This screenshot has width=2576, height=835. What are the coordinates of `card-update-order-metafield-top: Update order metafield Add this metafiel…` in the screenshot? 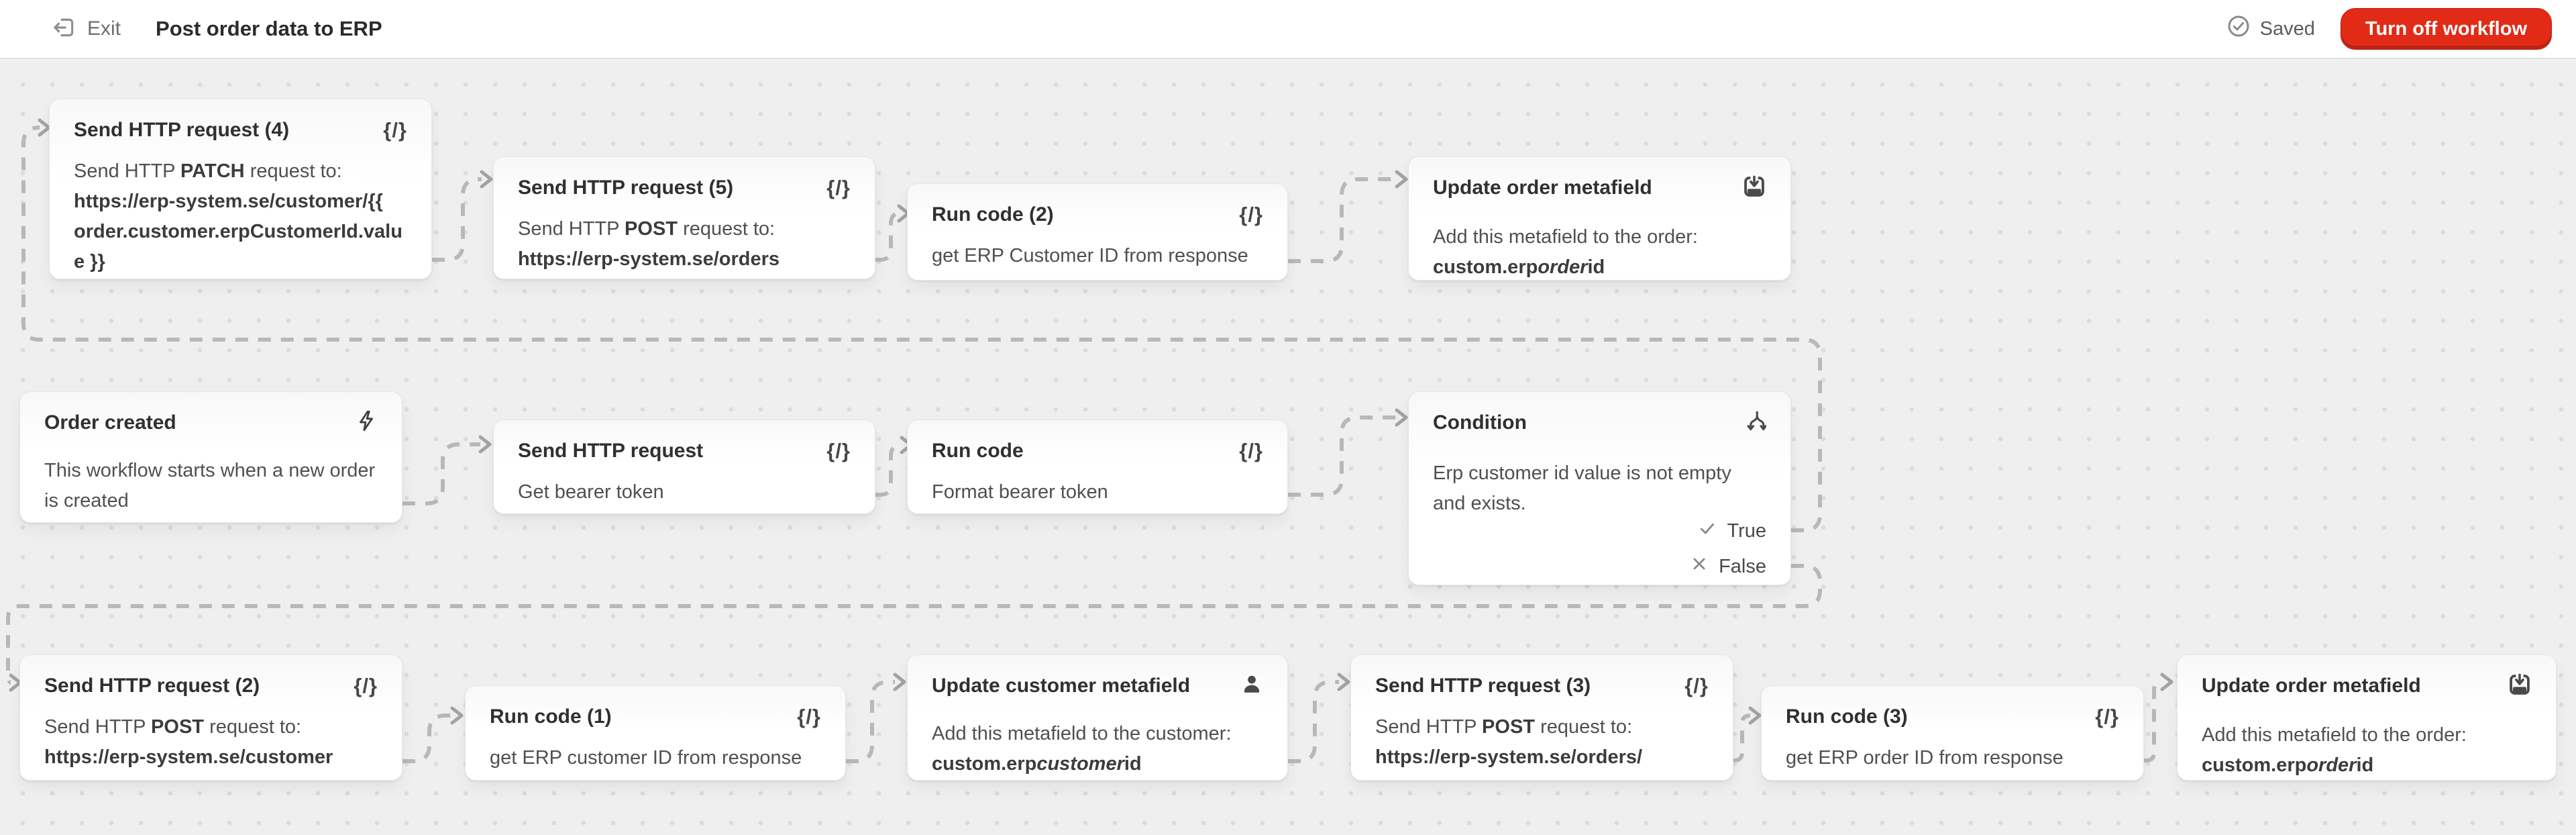 It's located at (1599, 218).